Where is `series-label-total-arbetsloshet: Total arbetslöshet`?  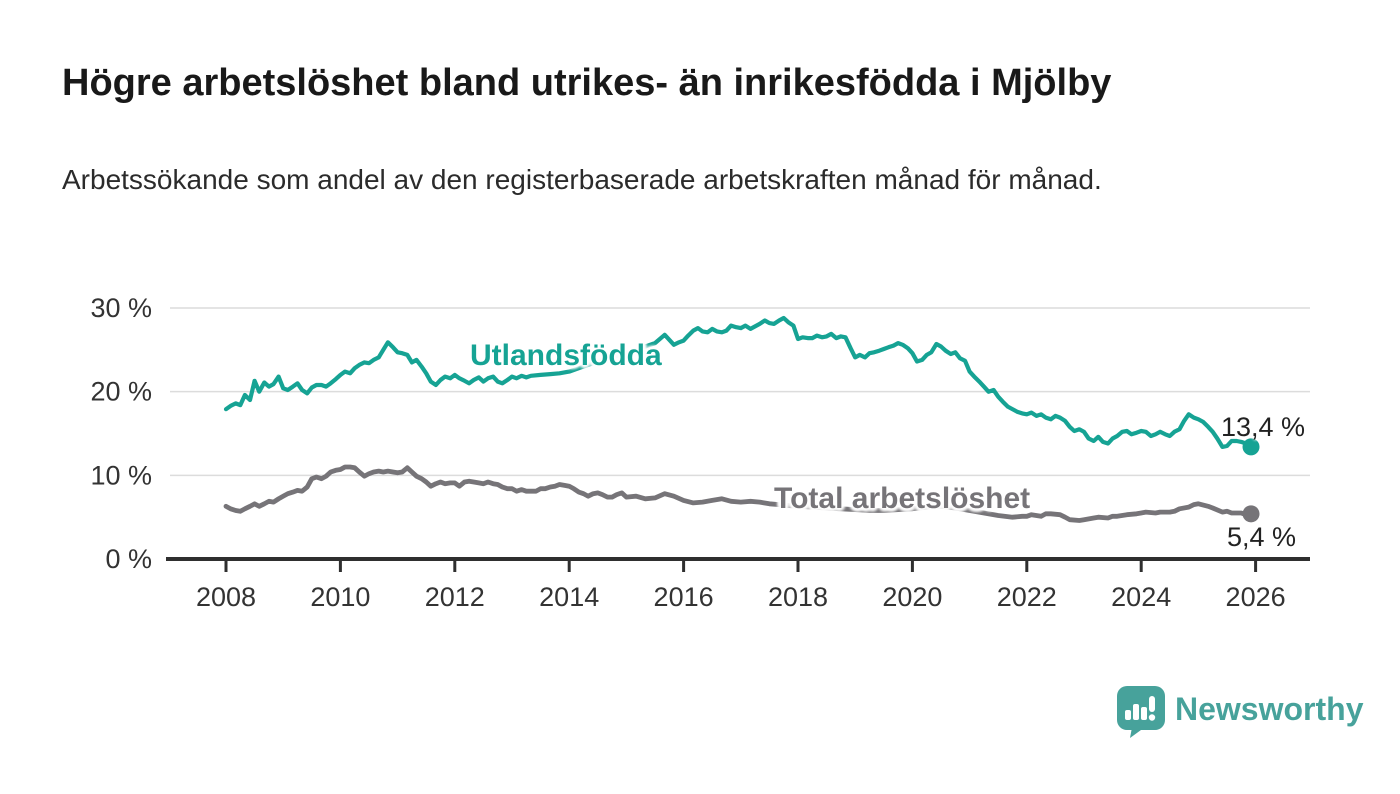
series-label-total-arbetsloshet: Total arbetslöshet is located at coordinates (902, 498).